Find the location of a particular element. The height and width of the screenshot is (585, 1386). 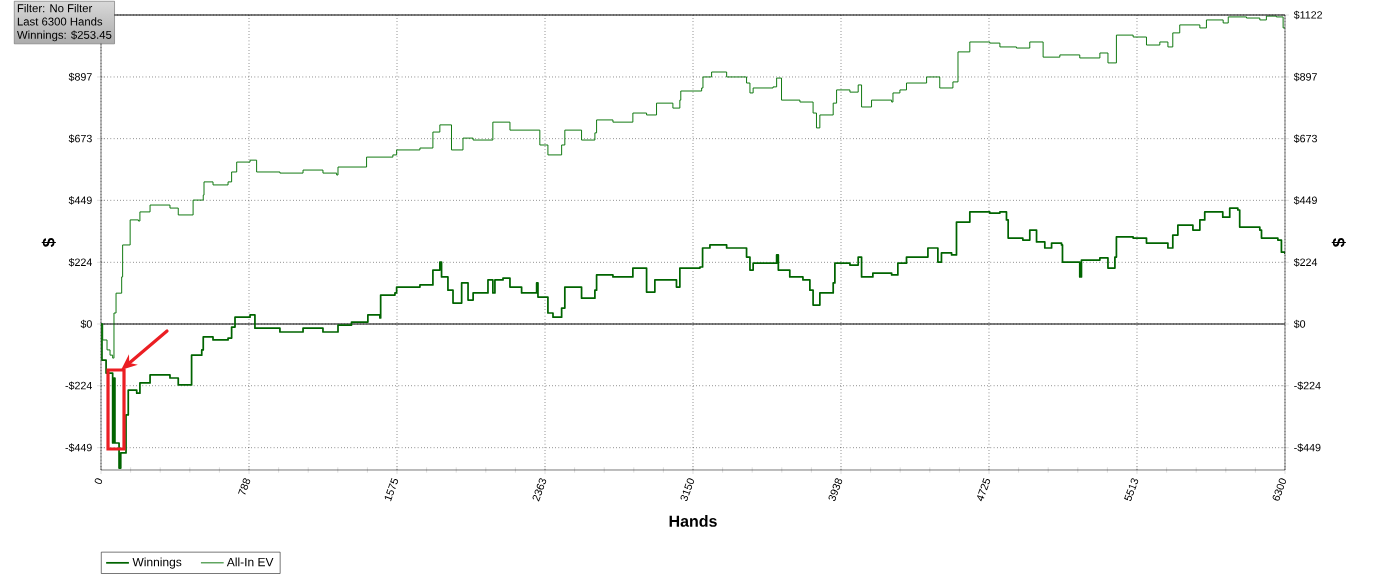

x-tick-label: 3150 is located at coordinates (687, 490).